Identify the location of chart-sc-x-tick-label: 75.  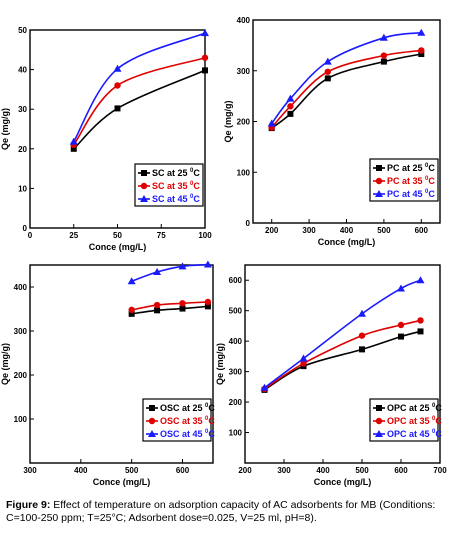
(161, 235).